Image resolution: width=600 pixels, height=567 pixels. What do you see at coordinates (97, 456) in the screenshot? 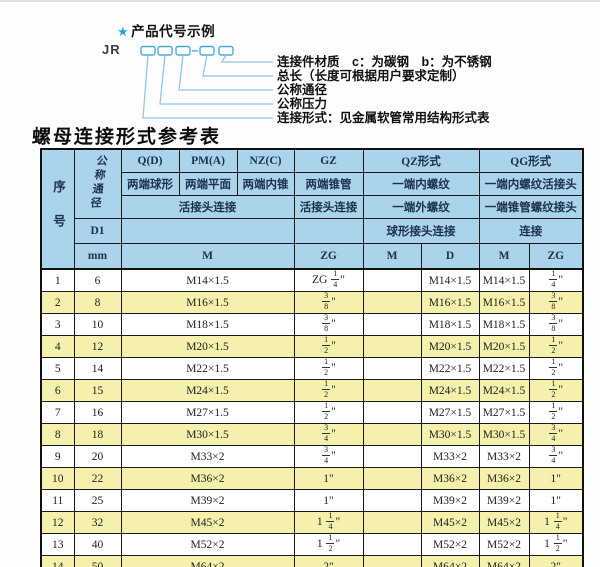
I see `cell-dn: 20` at bounding box center [97, 456].